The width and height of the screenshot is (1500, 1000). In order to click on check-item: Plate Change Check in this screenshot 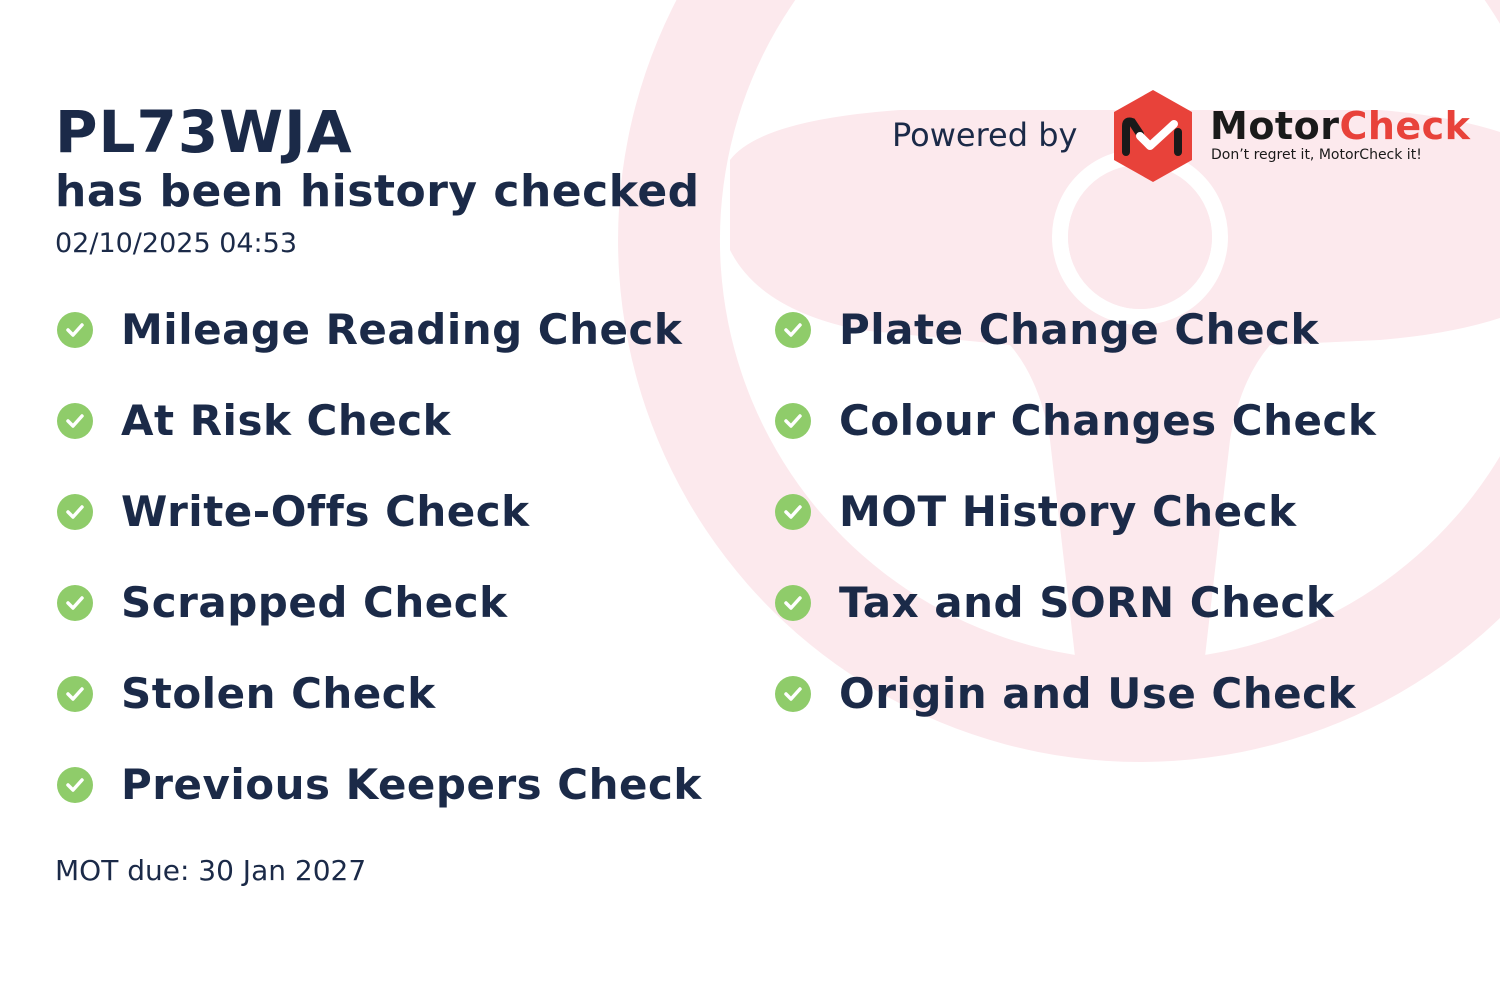, I will do `click(1047, 329)`.